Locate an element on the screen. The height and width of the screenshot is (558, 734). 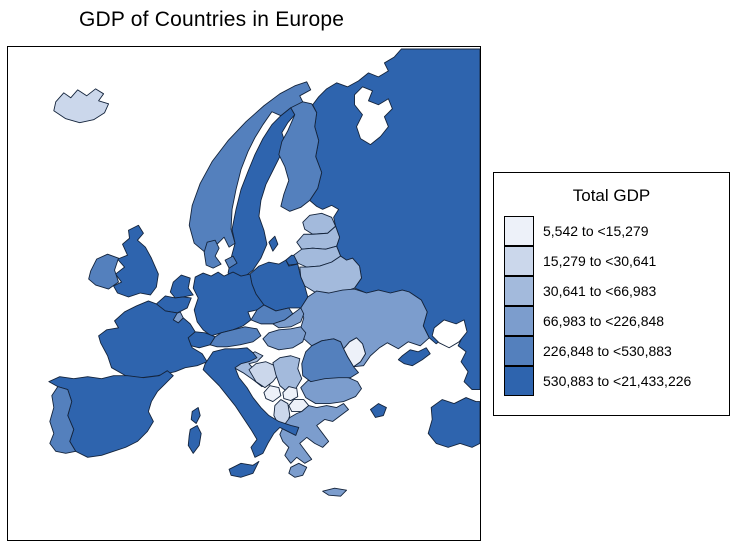
page-title: GDP of Countries in Europe is located at coordinates (212, 19).